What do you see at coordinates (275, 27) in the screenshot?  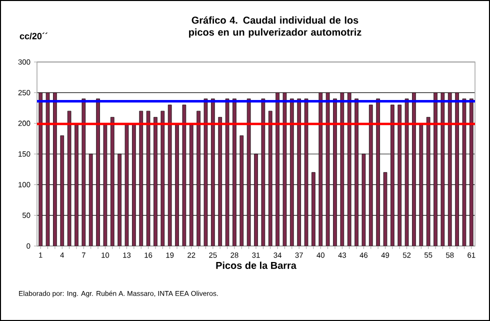 I see `chart-title: Gráfico 4. Caudal individual de los picos en un pulverizador automotriz` at bounding box center [275, 27].